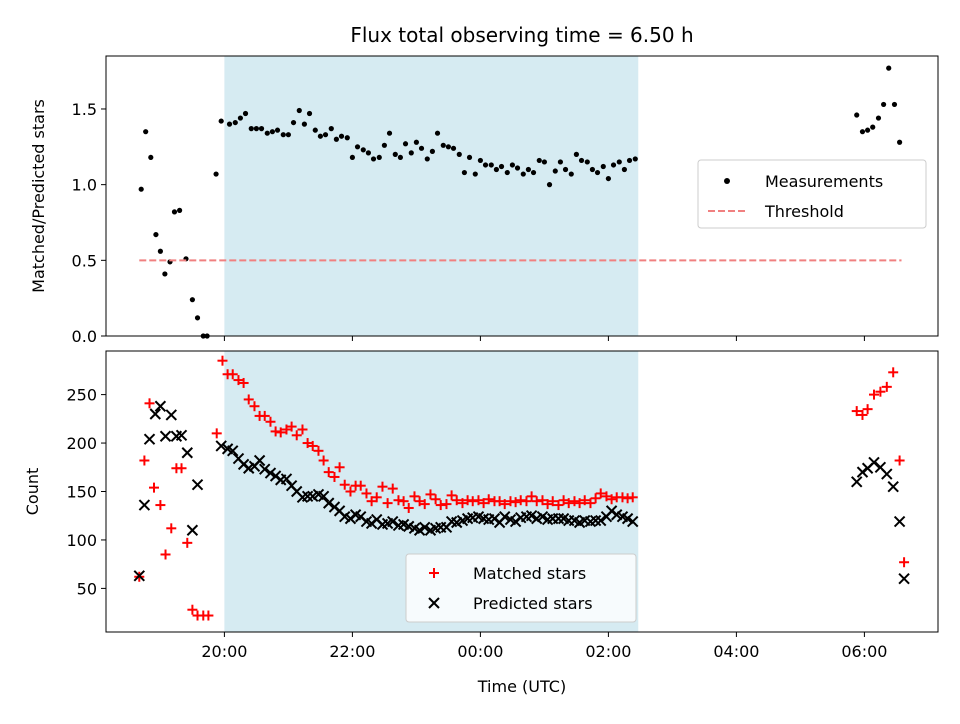 This screenshot has width=960, height=724. Describe the element at coordinates (81, 492) in the screenshot. I see `bottom-y-tick-label: 150` at that location.